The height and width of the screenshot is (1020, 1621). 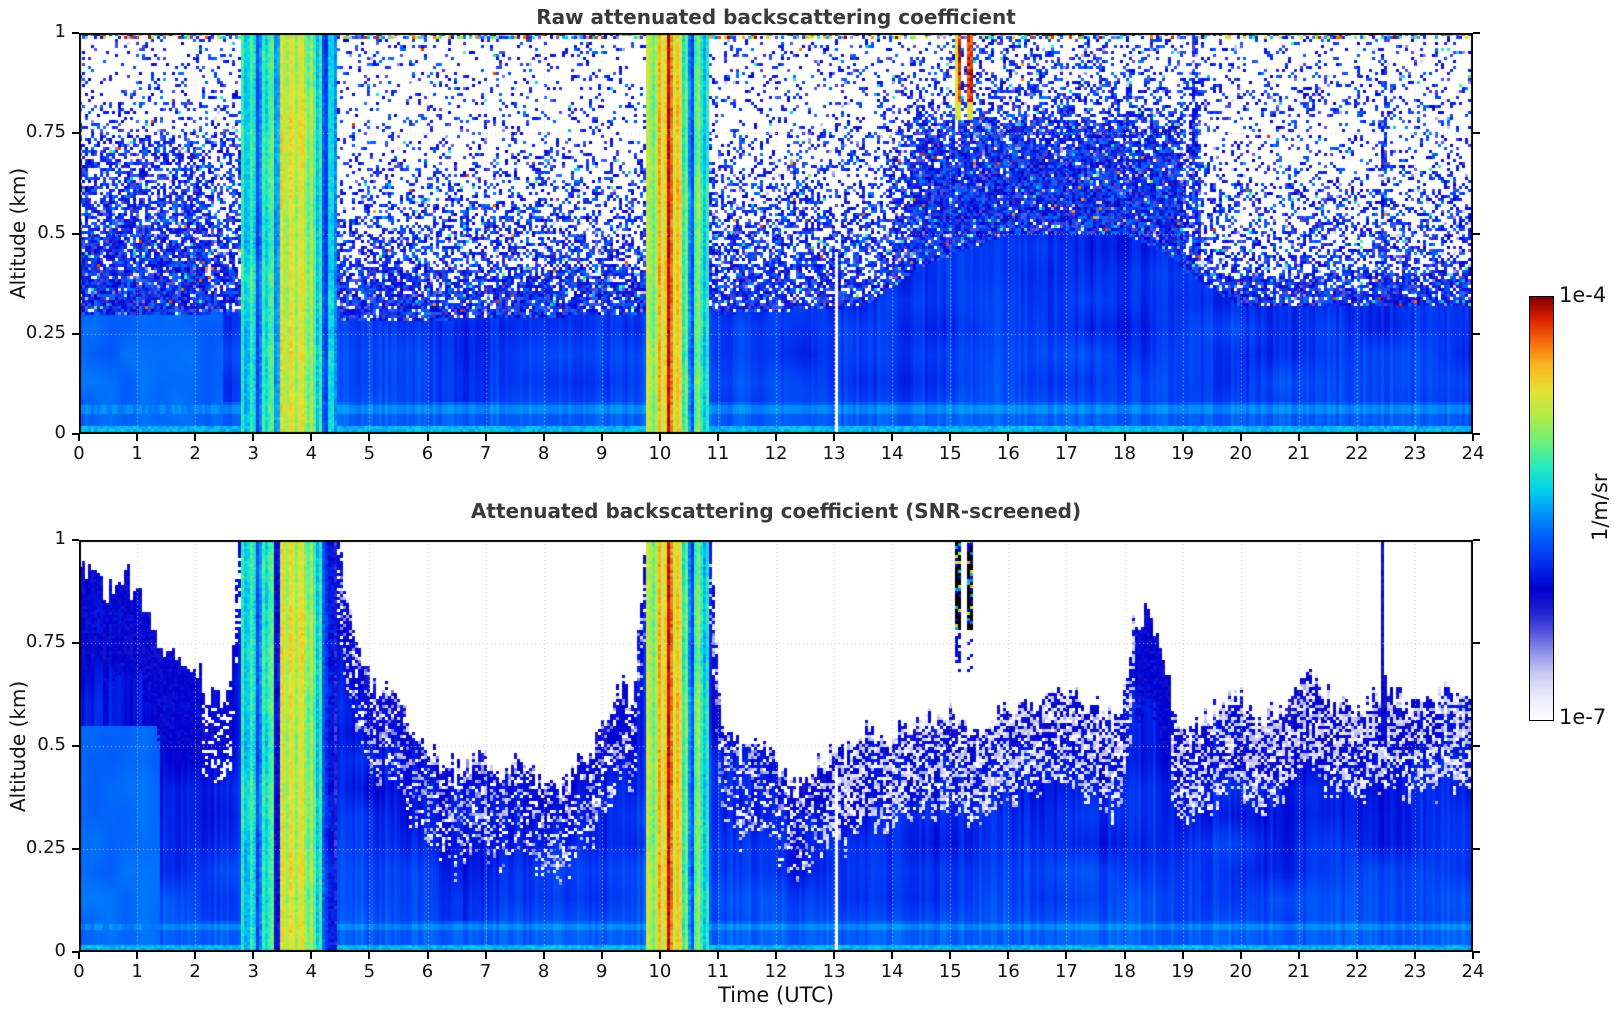 I want to click on x-tick-label: 17, so click(x=1066, y=453).